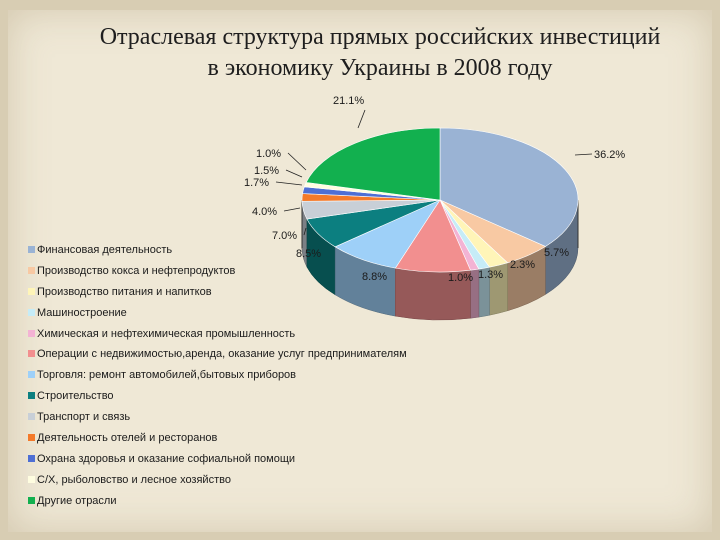  Describe the element at coordinates (256, 183) in the screenshot. I see `data-label-9: 1.7%` at that location.